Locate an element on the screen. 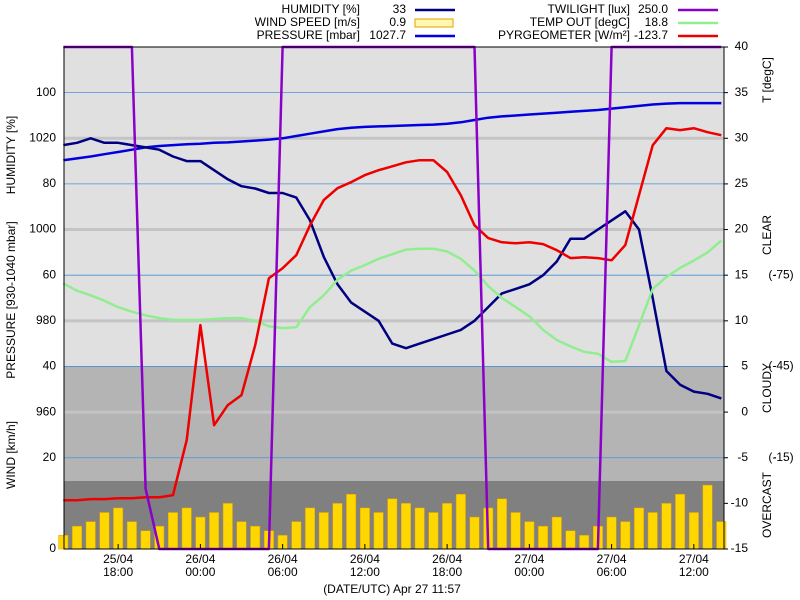  y3-tick-label: (-75) is located at coordinates (780, 274).